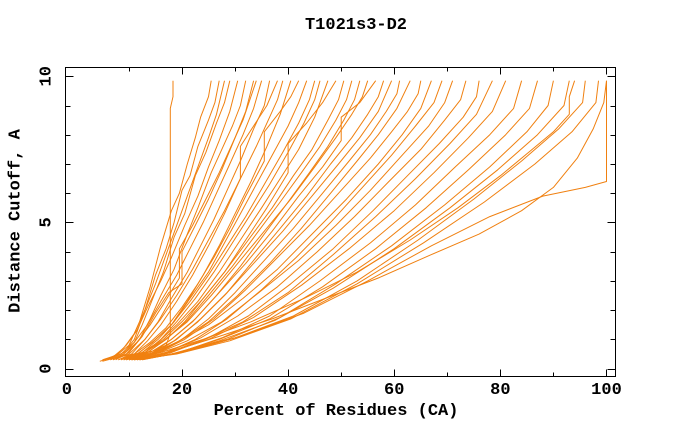 The width and height of the screenshot is (680, 440). Describe the element at coordinates (394, 390) in the screenshot. I see `tick-label: 60` at that location.